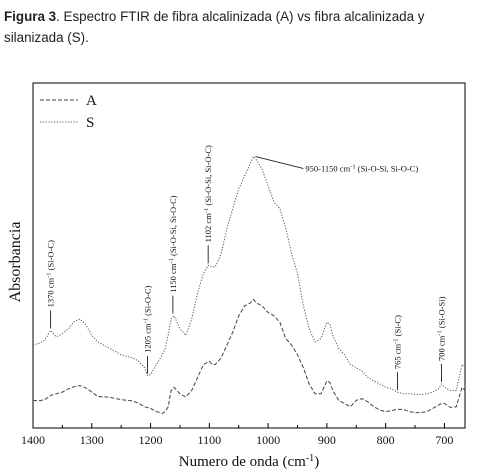 This screenshot has height=471, width=482. I want to click on x-tick-label: 1200, so click(151, 440).